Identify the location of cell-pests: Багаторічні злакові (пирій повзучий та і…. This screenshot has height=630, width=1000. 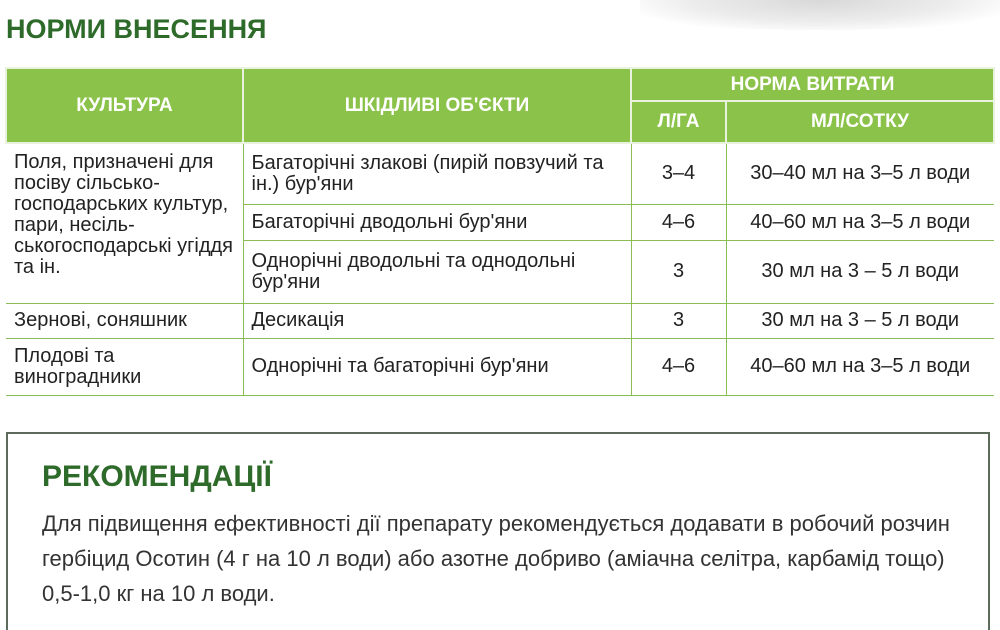
(437, 173).